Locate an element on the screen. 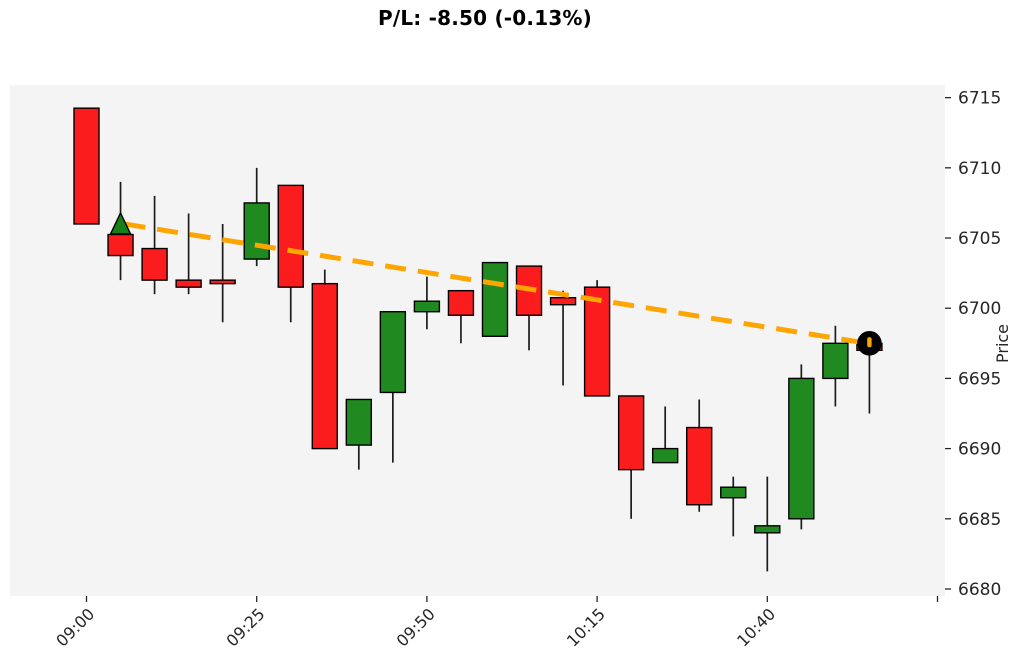 The height and width of the screenshot is (656, 1024). chart-title: P/L: -8.50 (-0.13%) is located at coordinates (485, 18).